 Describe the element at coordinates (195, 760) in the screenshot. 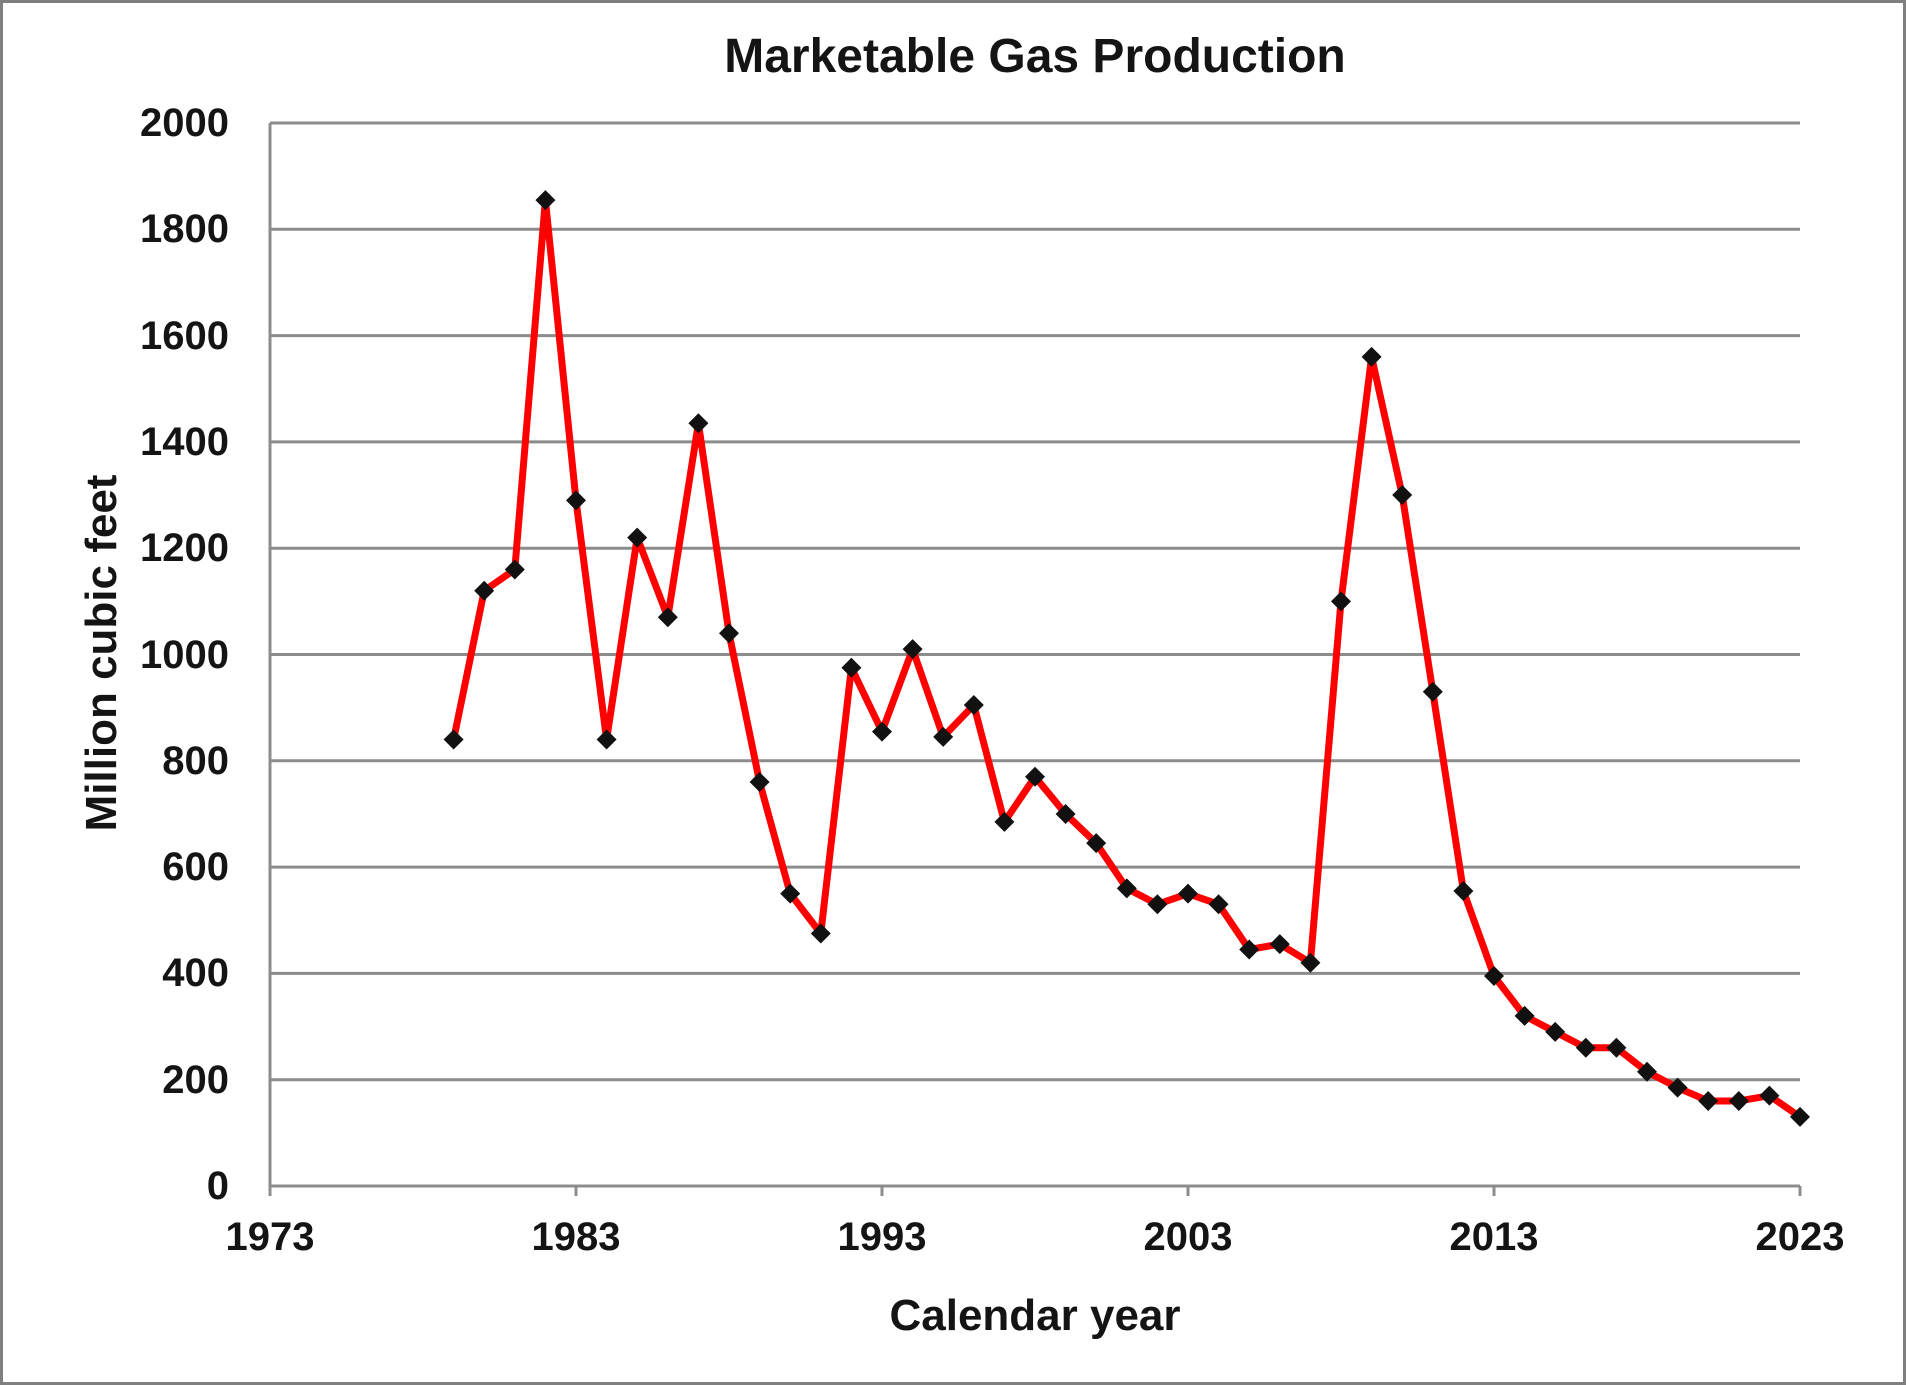

I see `y-tick-label: 800` at that location.